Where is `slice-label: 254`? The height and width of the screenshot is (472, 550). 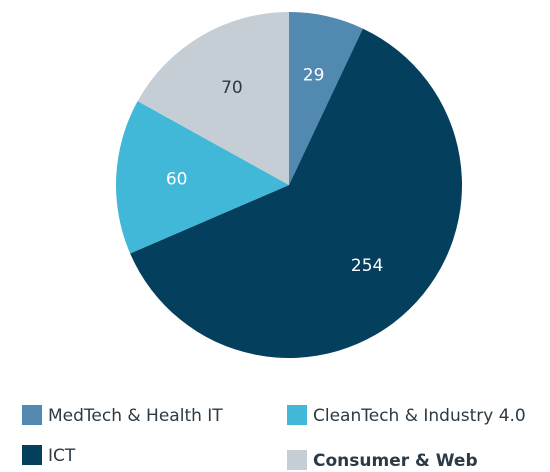
slice-label: 254 is located at coordinates (367, 266).